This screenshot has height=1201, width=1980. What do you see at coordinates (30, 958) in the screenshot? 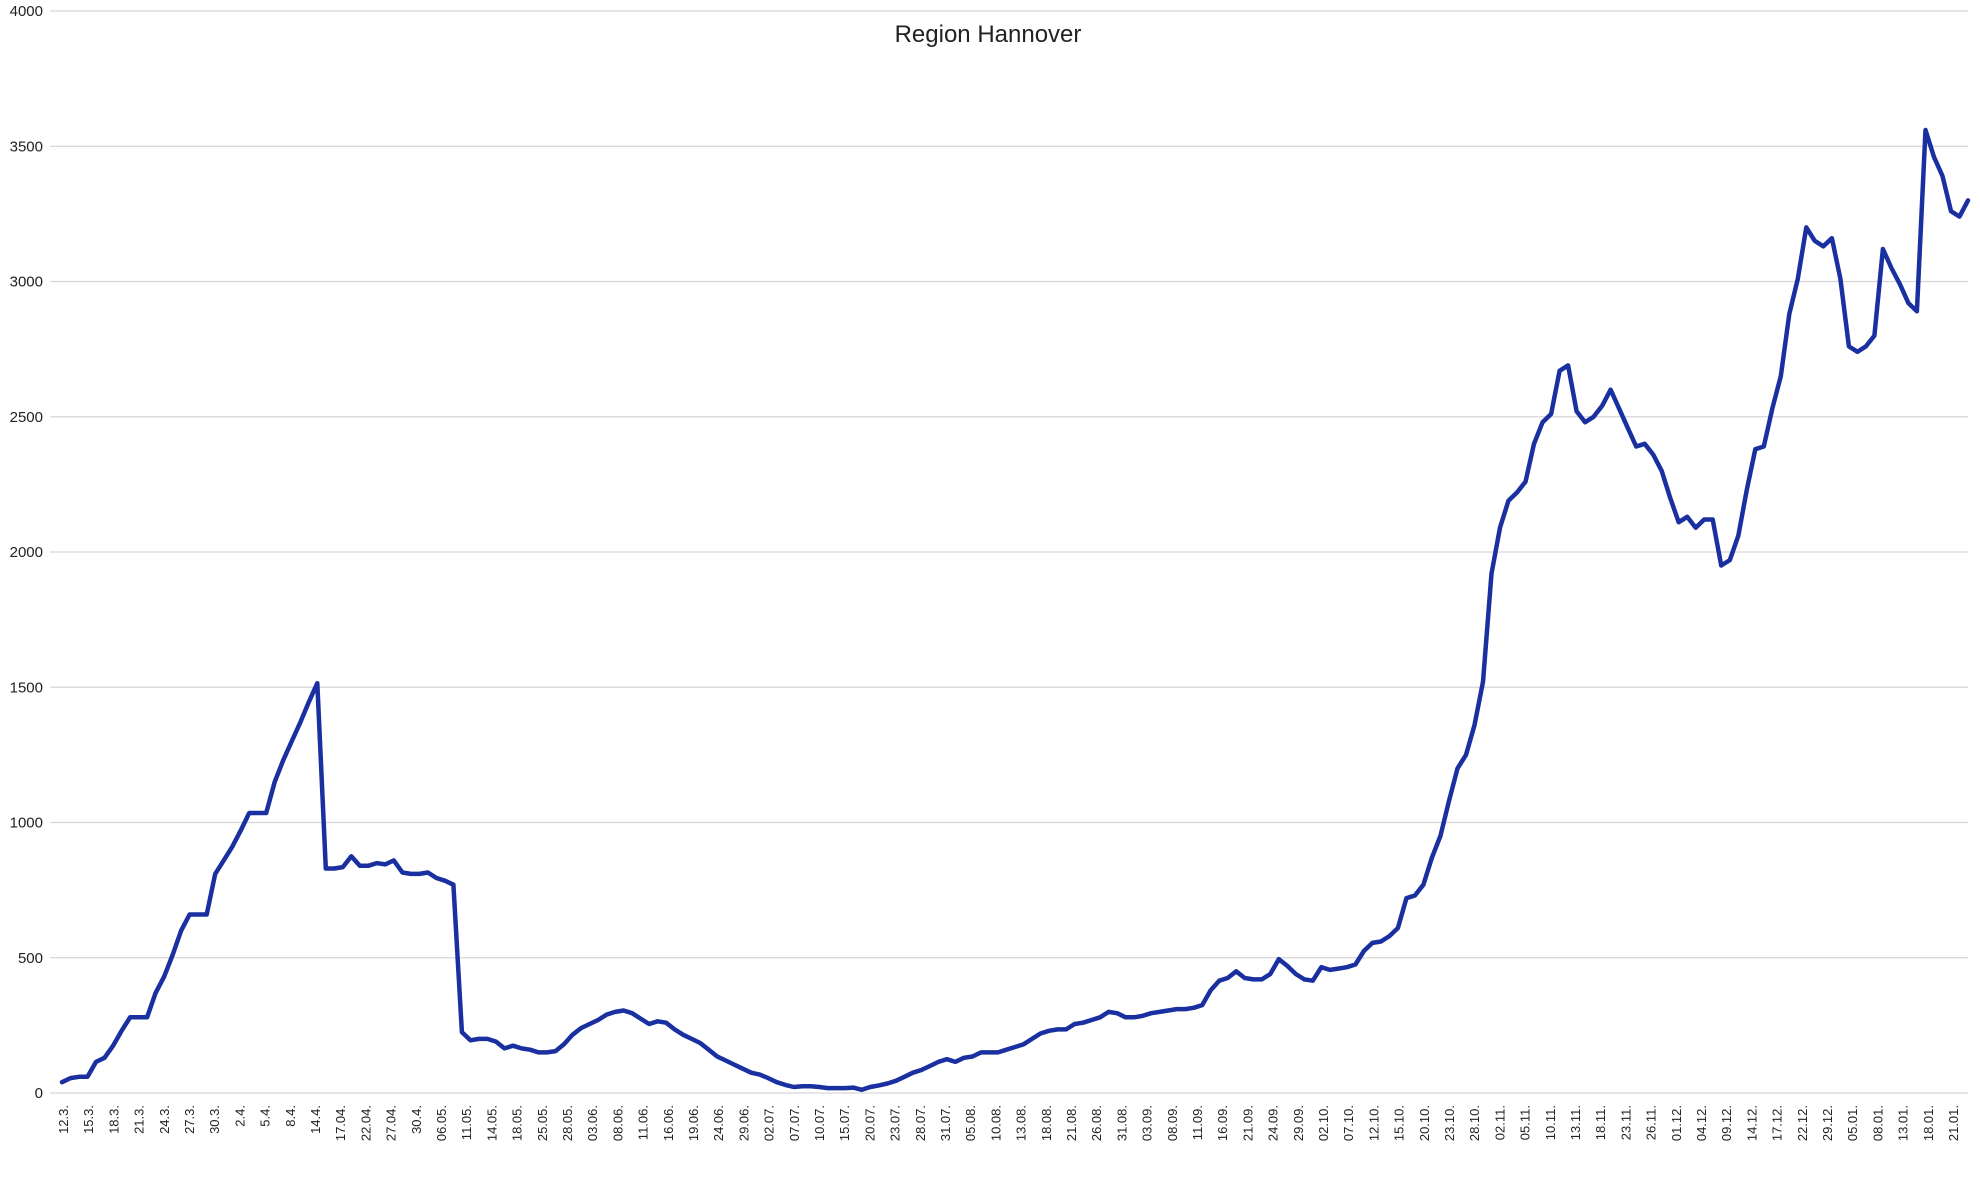
I see `y-tick-label: 500` at bounding box center [30, 958].